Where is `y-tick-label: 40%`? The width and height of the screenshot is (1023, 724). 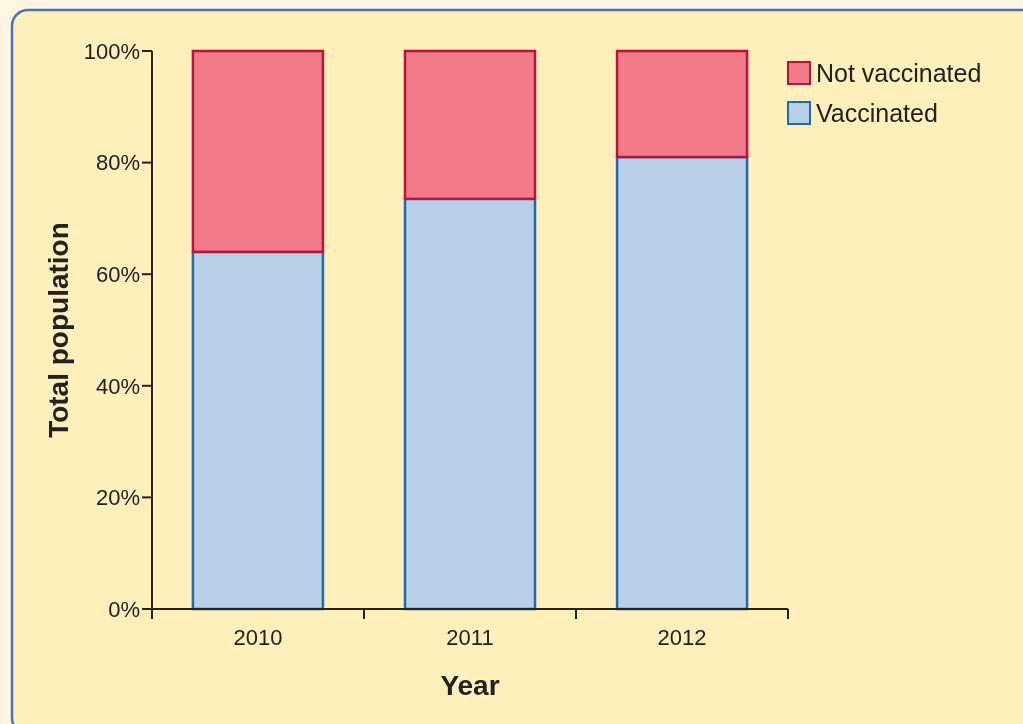 y-tick-label: 40% is located at coordinates (117, 386).